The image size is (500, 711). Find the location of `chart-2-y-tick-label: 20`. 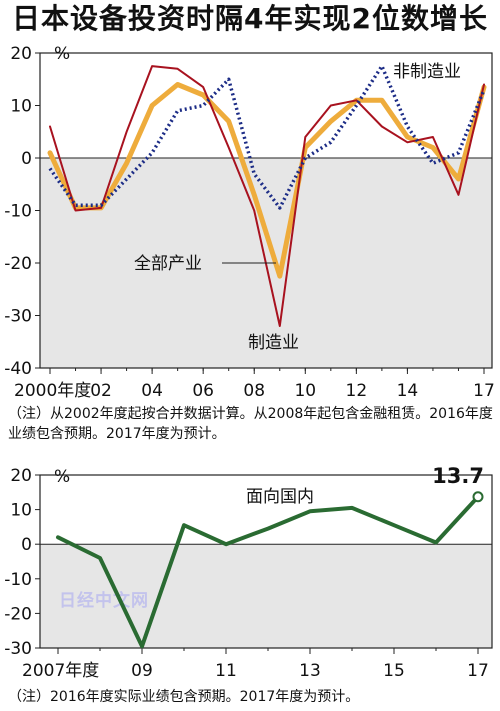

chart-2-y-tick-label: 20 is located at coordinates (21, 476).